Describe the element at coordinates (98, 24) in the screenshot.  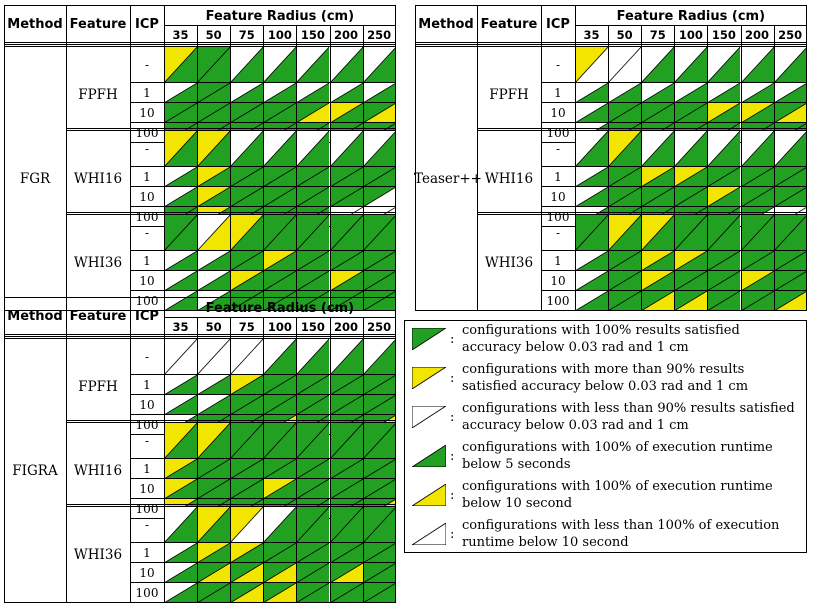
I see `feature-header: Feature` at that location.